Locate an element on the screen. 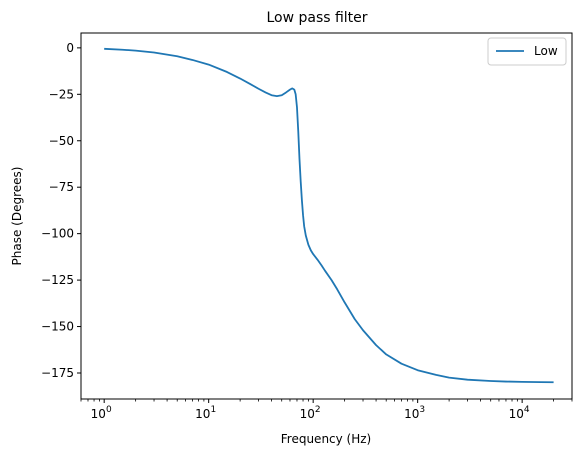  y-tick-label: −125 is located at coordinates (57, 280).